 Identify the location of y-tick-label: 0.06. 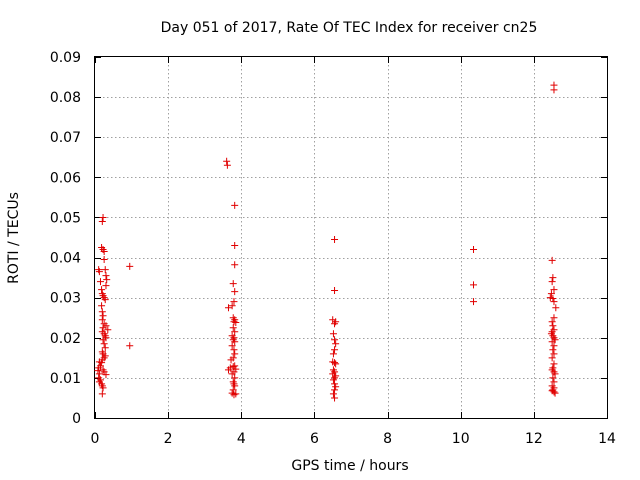
(65, 178).